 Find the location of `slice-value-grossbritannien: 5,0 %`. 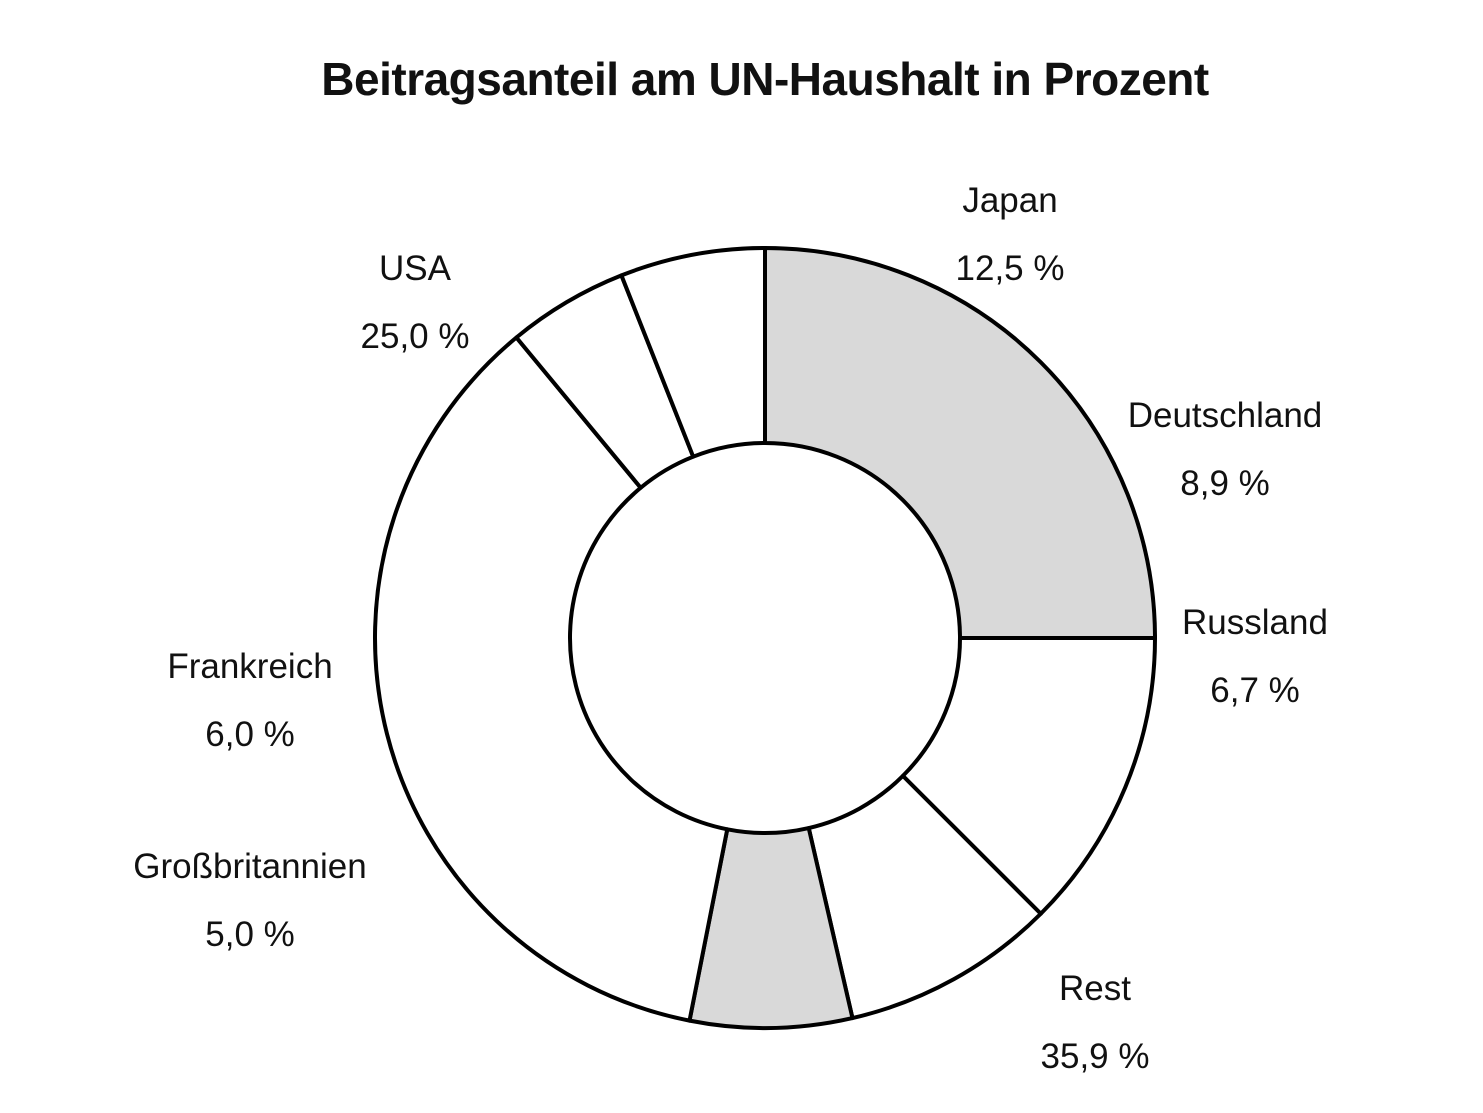

slice-value-grossbritannien: 5,0 % is located at coordinates (250, 934).